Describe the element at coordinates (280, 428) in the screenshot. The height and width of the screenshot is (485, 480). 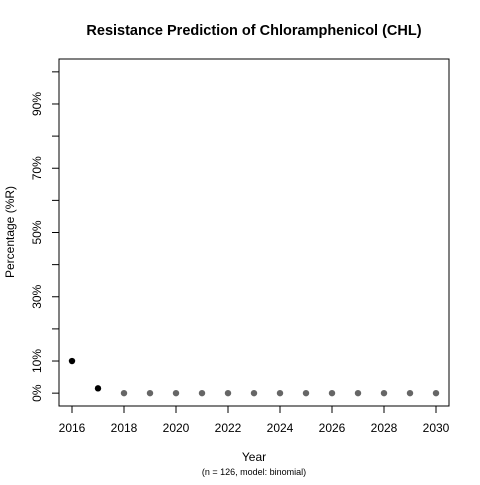
I see `x-tick-label: 2024` at that location.